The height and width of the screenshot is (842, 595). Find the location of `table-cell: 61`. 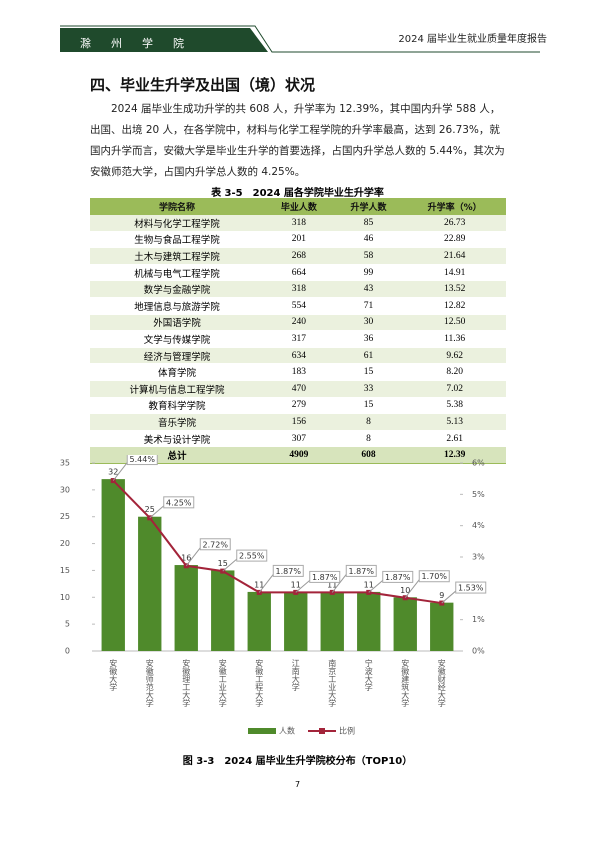

table-cell: 61 is located at coordinates (368, 356).